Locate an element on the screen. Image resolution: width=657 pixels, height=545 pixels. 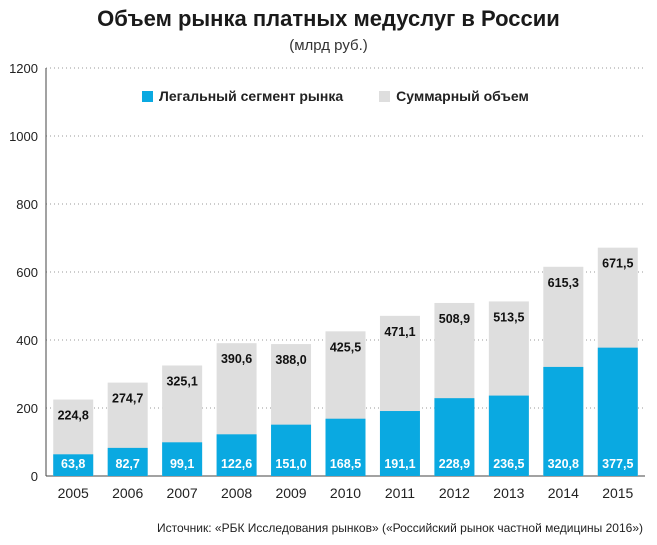
data-label-total: 224,8 is located at coordinates (73, 416).